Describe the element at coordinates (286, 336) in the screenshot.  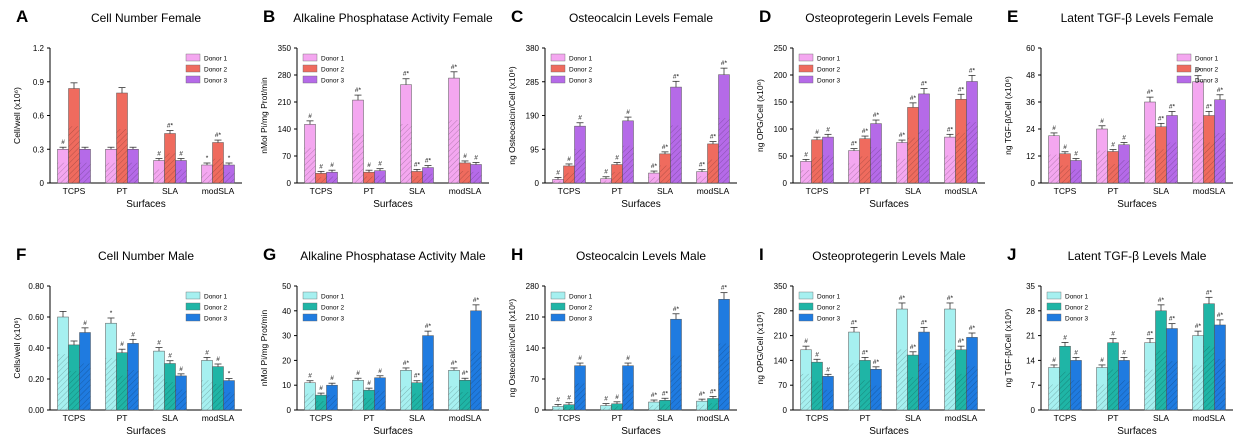
I see `y-tick-label: 30` at that location.